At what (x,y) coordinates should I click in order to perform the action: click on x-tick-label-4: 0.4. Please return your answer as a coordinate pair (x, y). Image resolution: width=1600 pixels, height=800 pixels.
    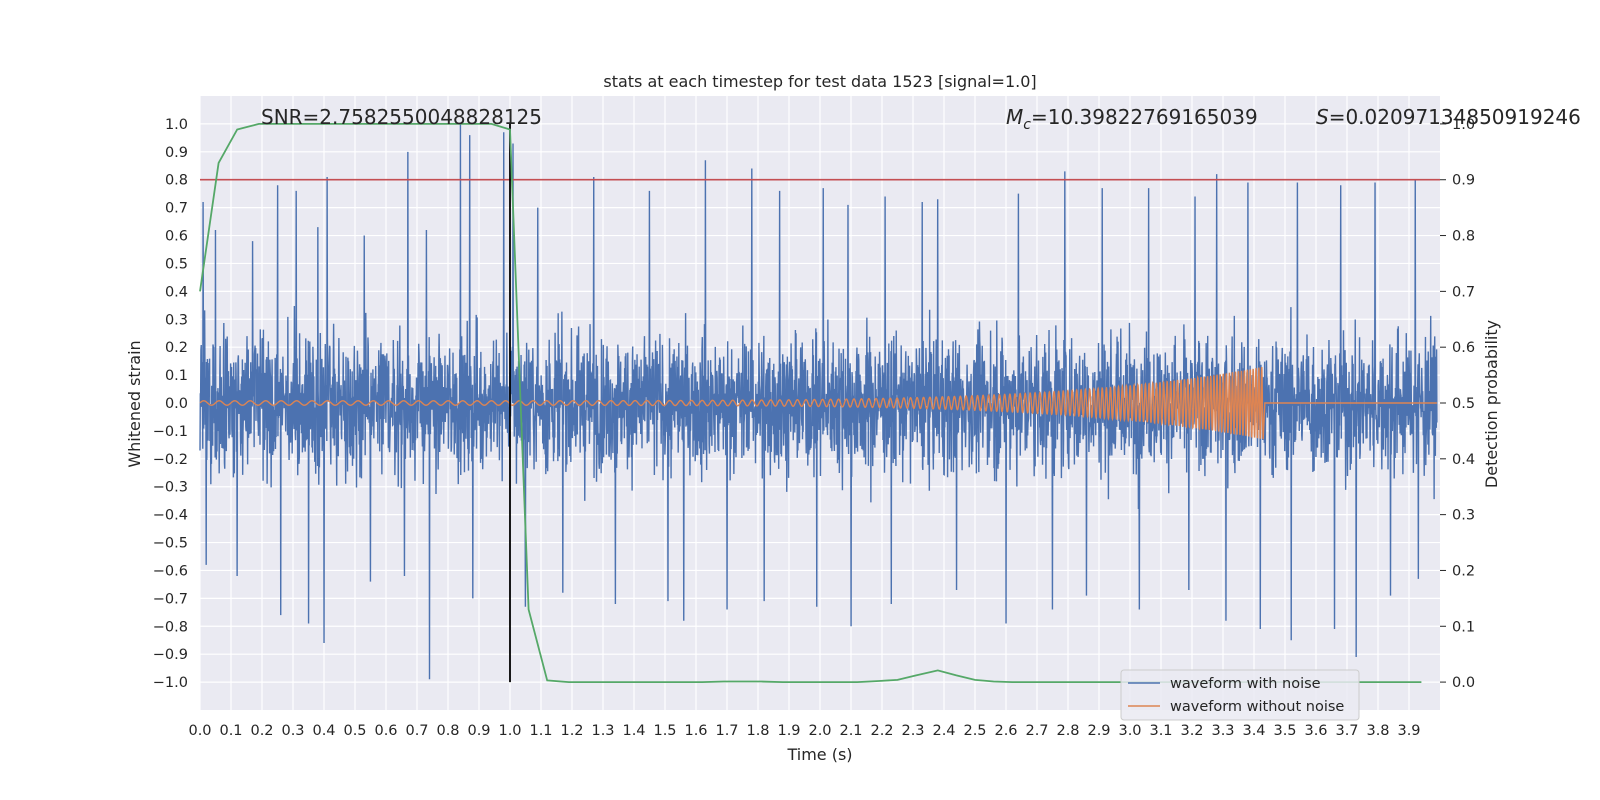
    Looking at the image, I should click on (323, 731).